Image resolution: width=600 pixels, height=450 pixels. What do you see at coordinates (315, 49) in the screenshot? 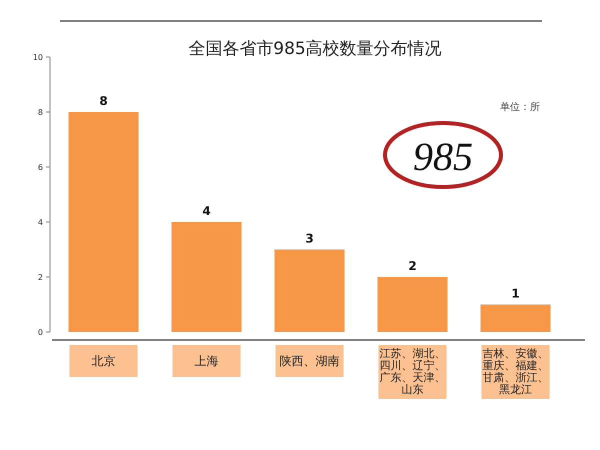
I see `chart-title: 全国各省市985高校数量分布情况` at bounding box center [315, 49].